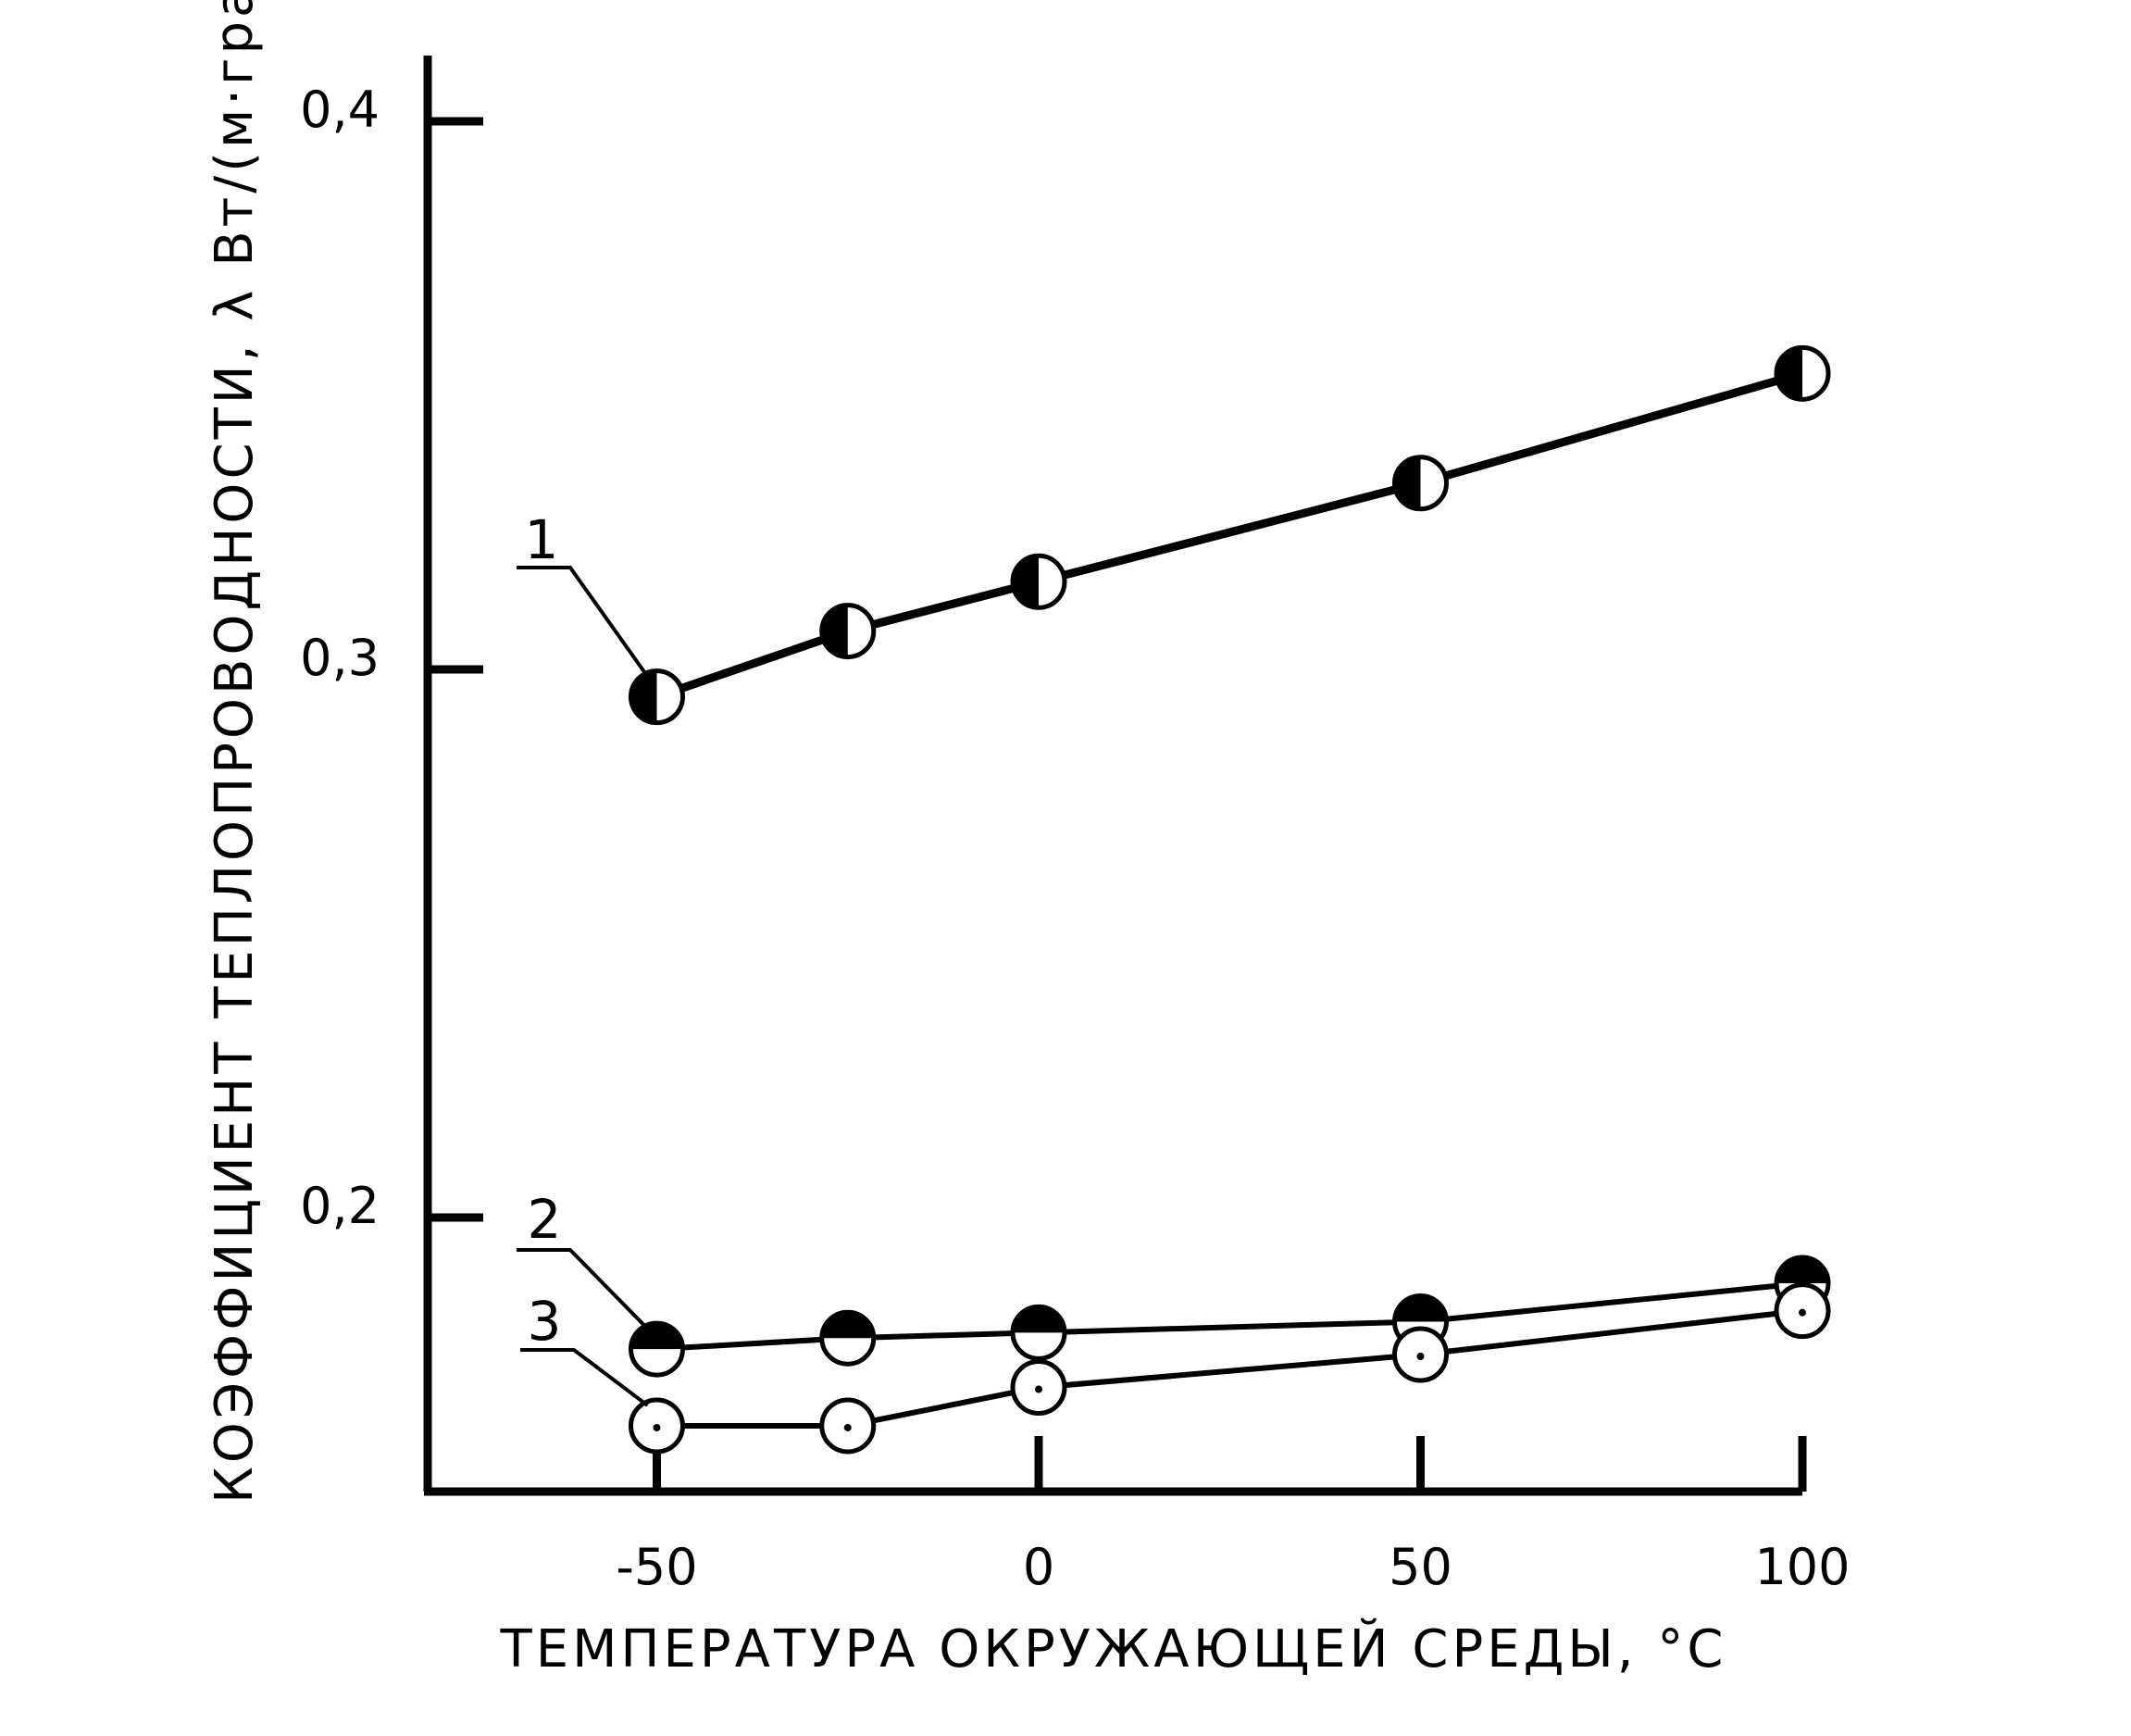 The image size is (2131, 1736). Describe the element at coordinates (545, 1321) in the screenshot. I see `curve-number: 3` at that location.